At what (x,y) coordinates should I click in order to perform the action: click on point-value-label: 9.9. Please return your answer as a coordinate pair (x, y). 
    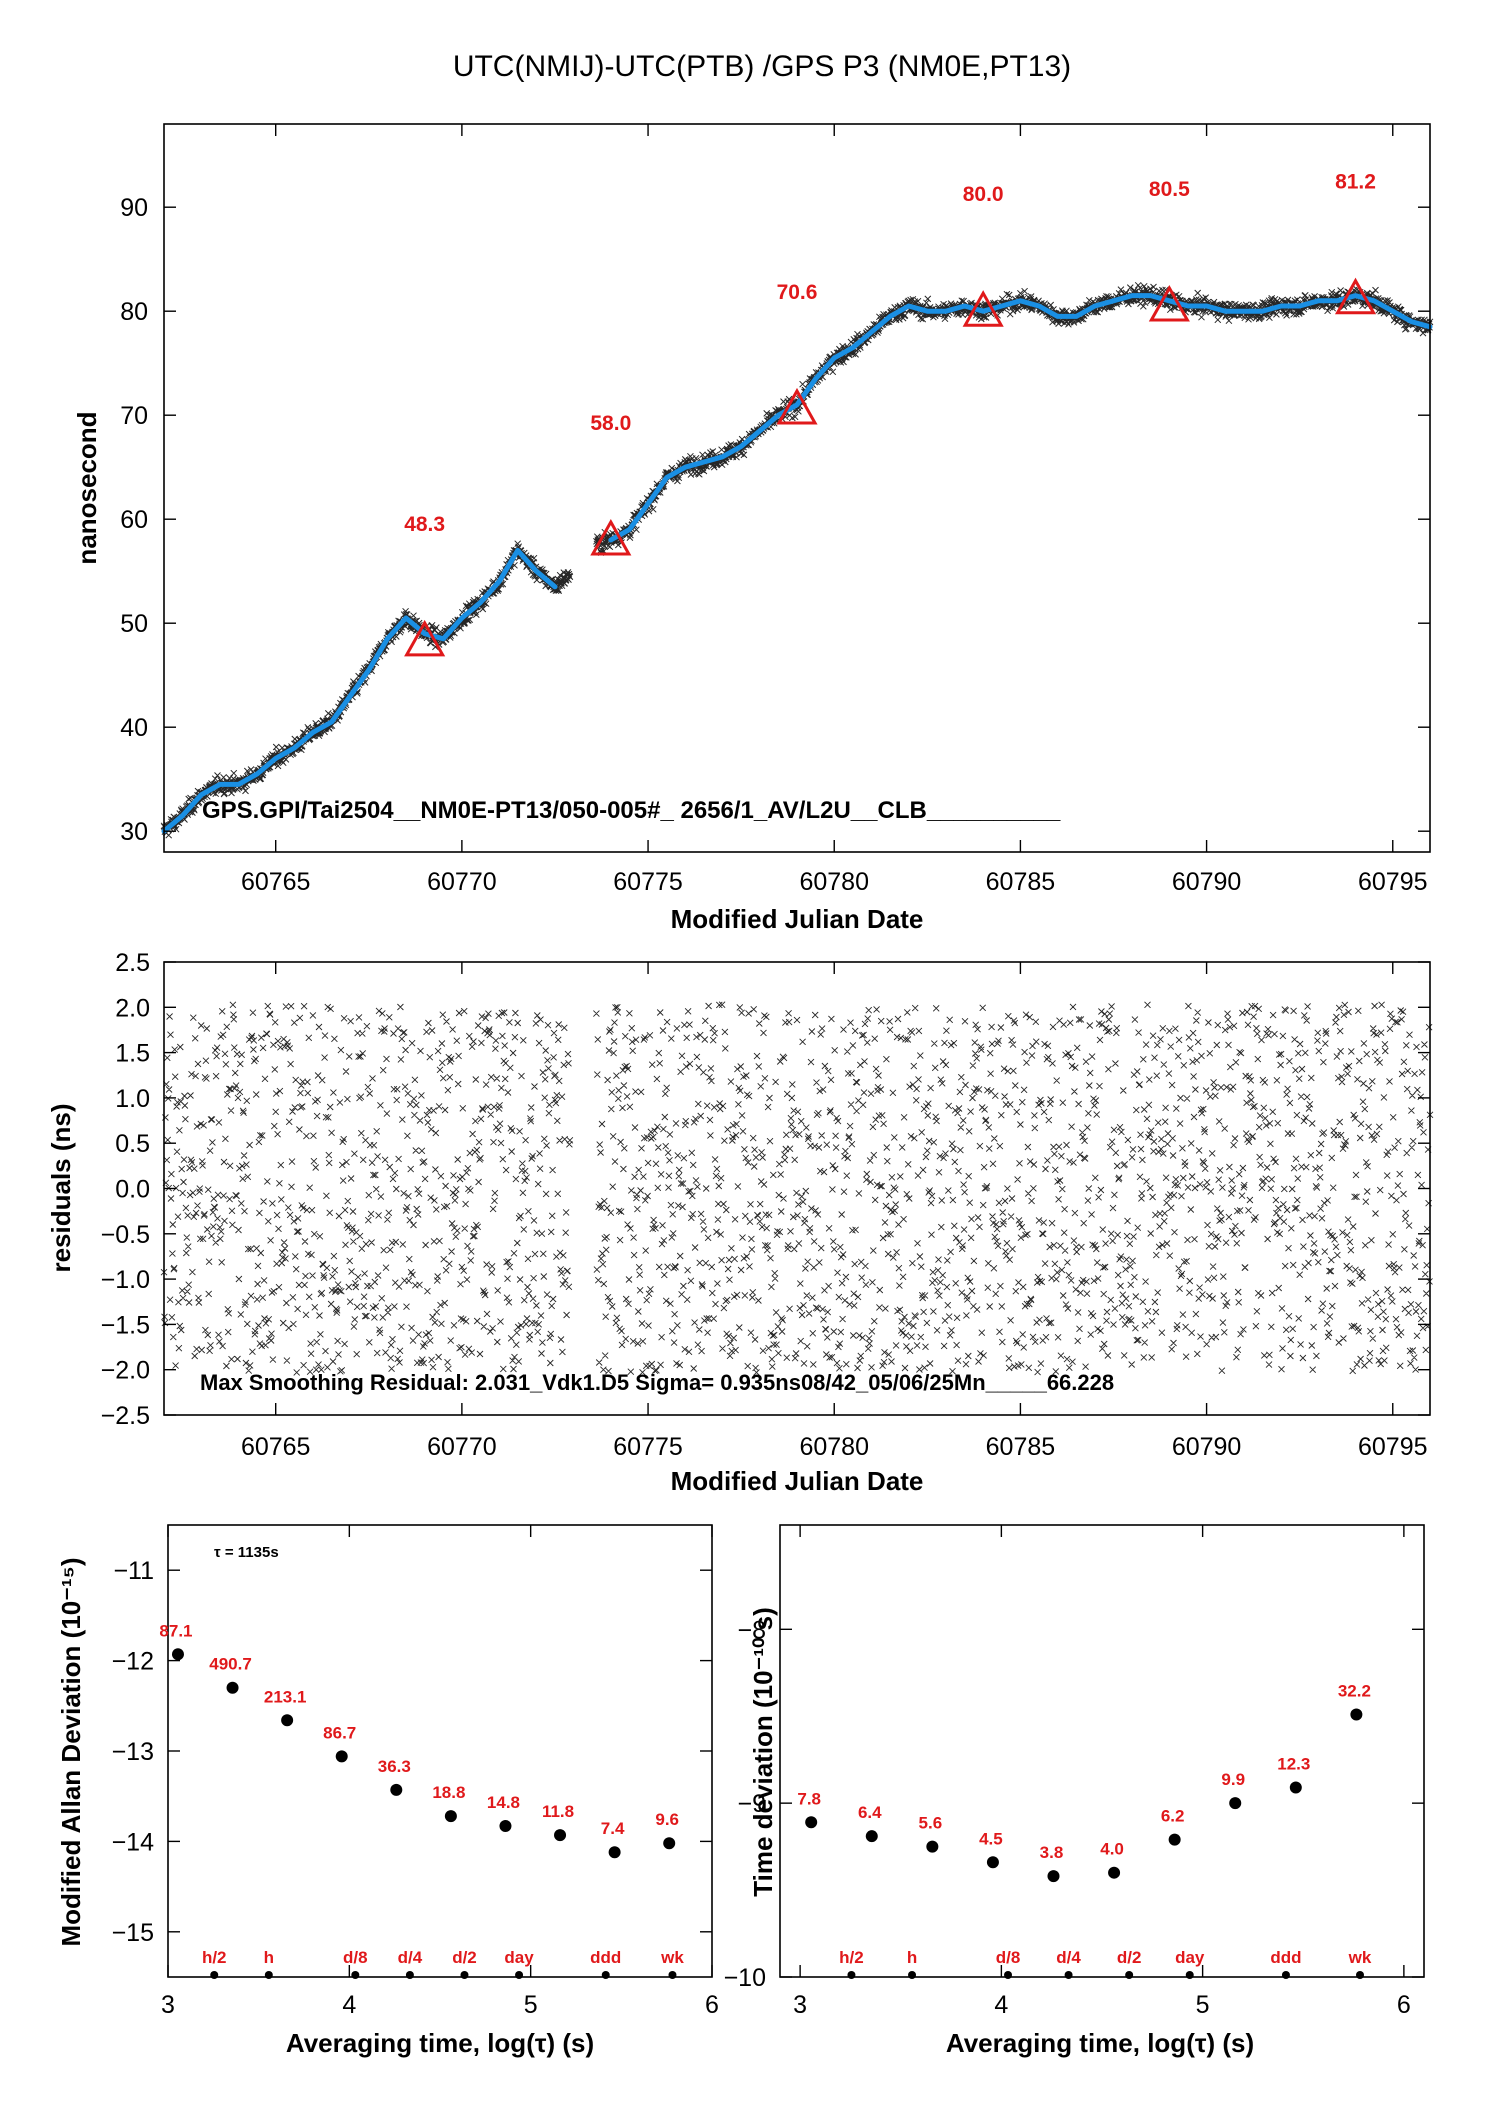
    Looking at the image, I should click on (1233, 1779).